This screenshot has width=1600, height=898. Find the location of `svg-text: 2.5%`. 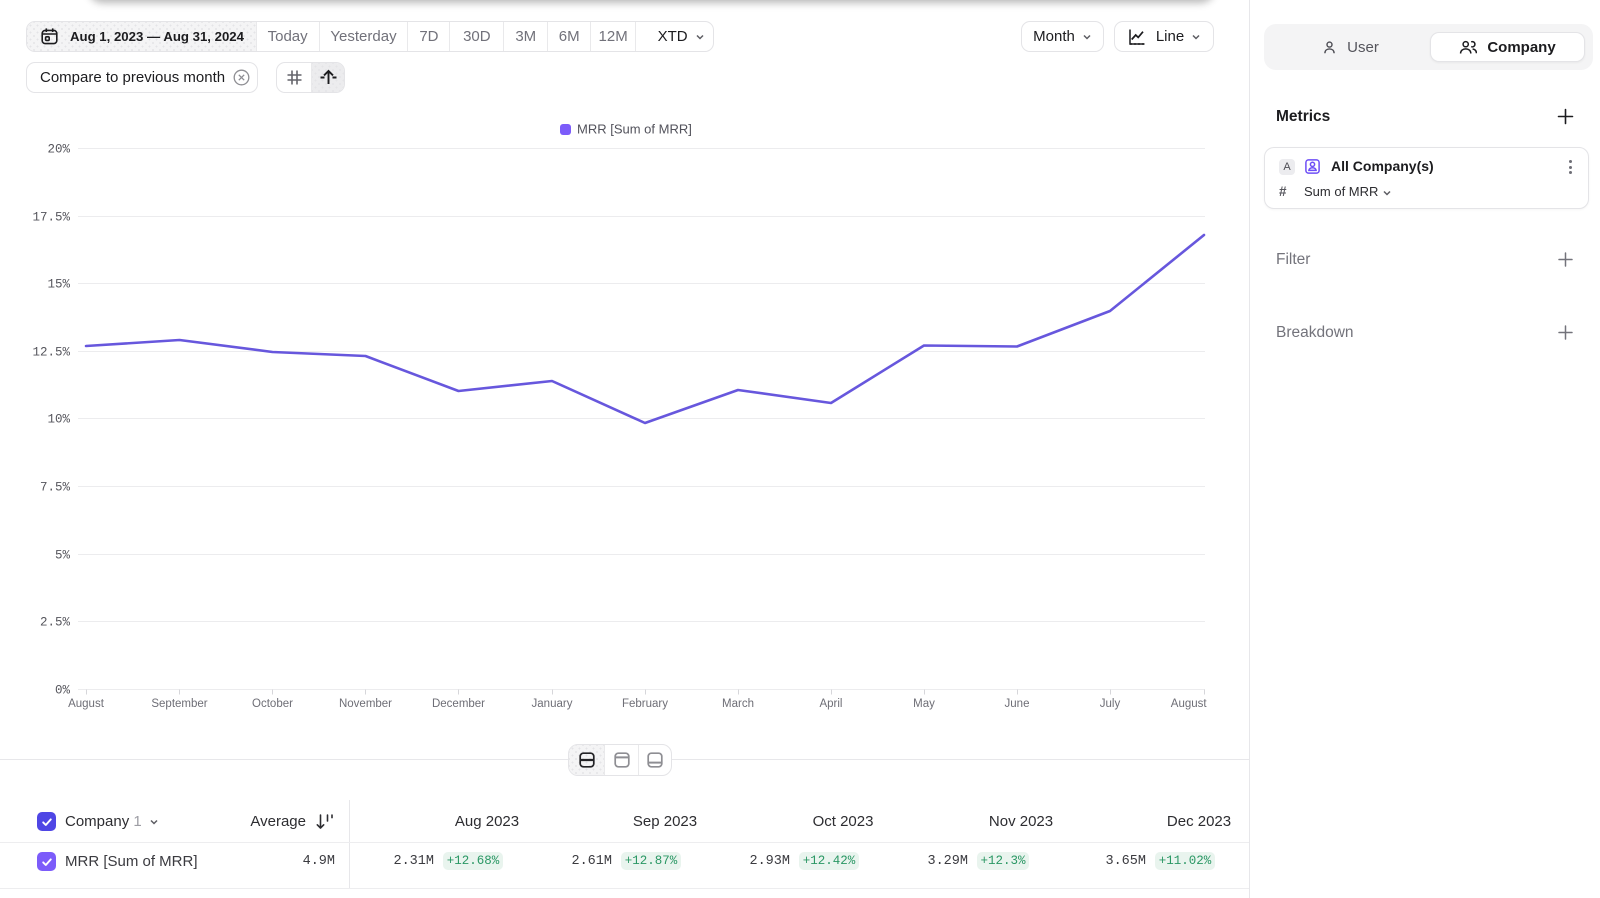

svg-text: 2.5% is located at coordinates (55, 623).